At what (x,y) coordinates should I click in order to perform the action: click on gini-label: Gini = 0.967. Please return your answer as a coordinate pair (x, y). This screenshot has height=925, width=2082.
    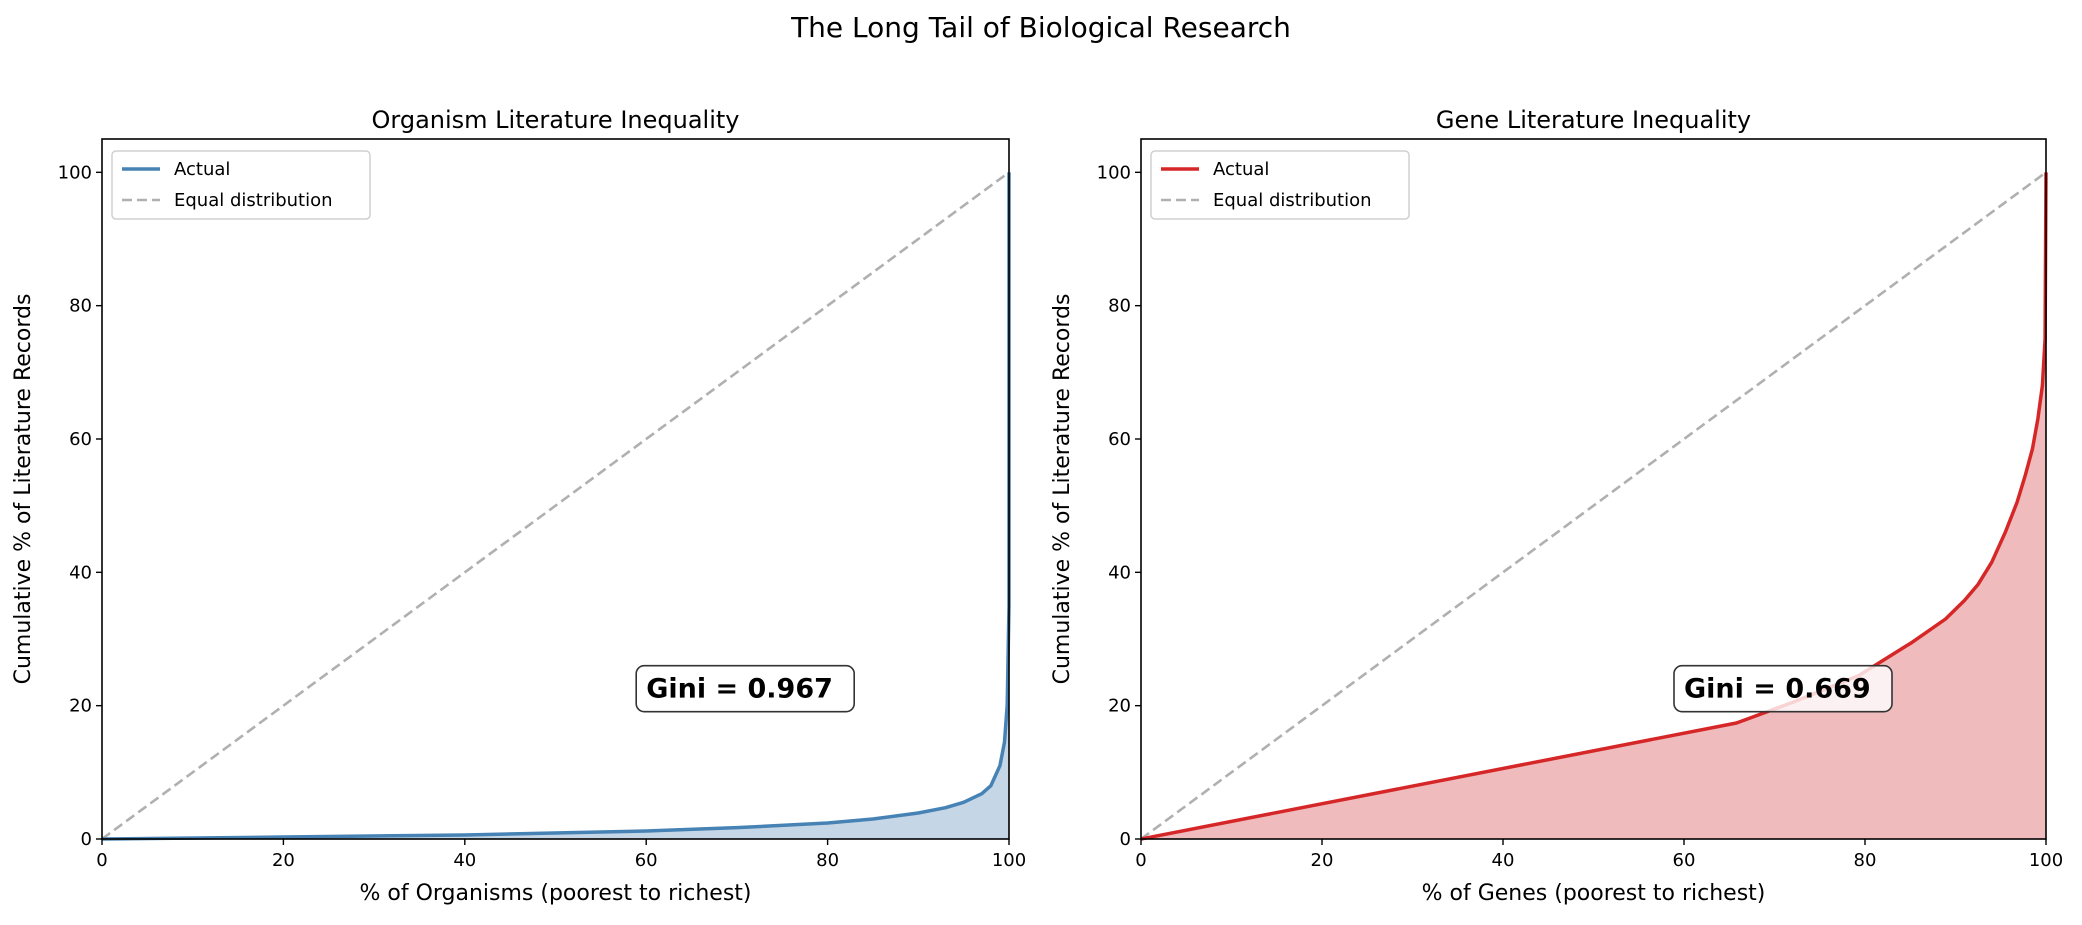
    Looking at the image, I should click on (739, 689).